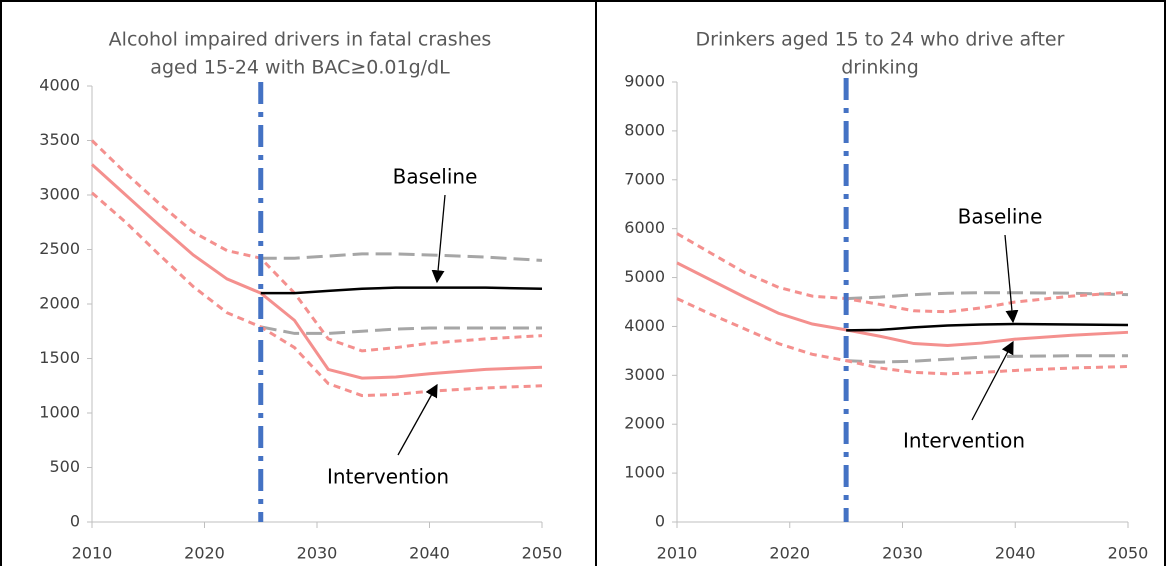 The height and width of the screenshot is (566, 1166). Describe the element at coordinates (644, 81) in the screenshot. I see `y-tick-label: 9000` at that location.